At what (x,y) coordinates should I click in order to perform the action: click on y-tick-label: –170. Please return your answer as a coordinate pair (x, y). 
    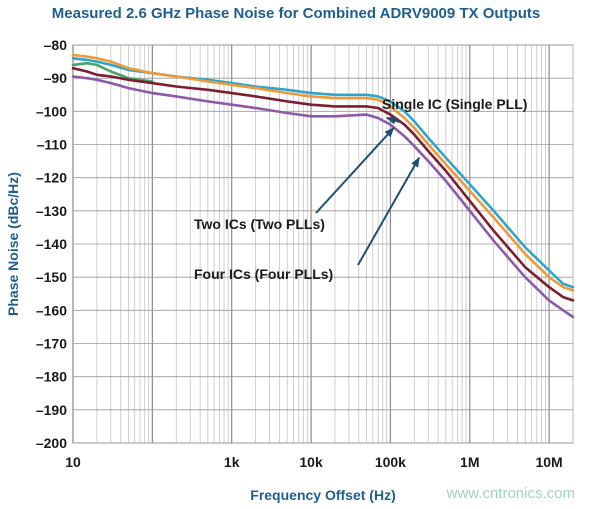
    Looking at the image, I should click on (51, 344).